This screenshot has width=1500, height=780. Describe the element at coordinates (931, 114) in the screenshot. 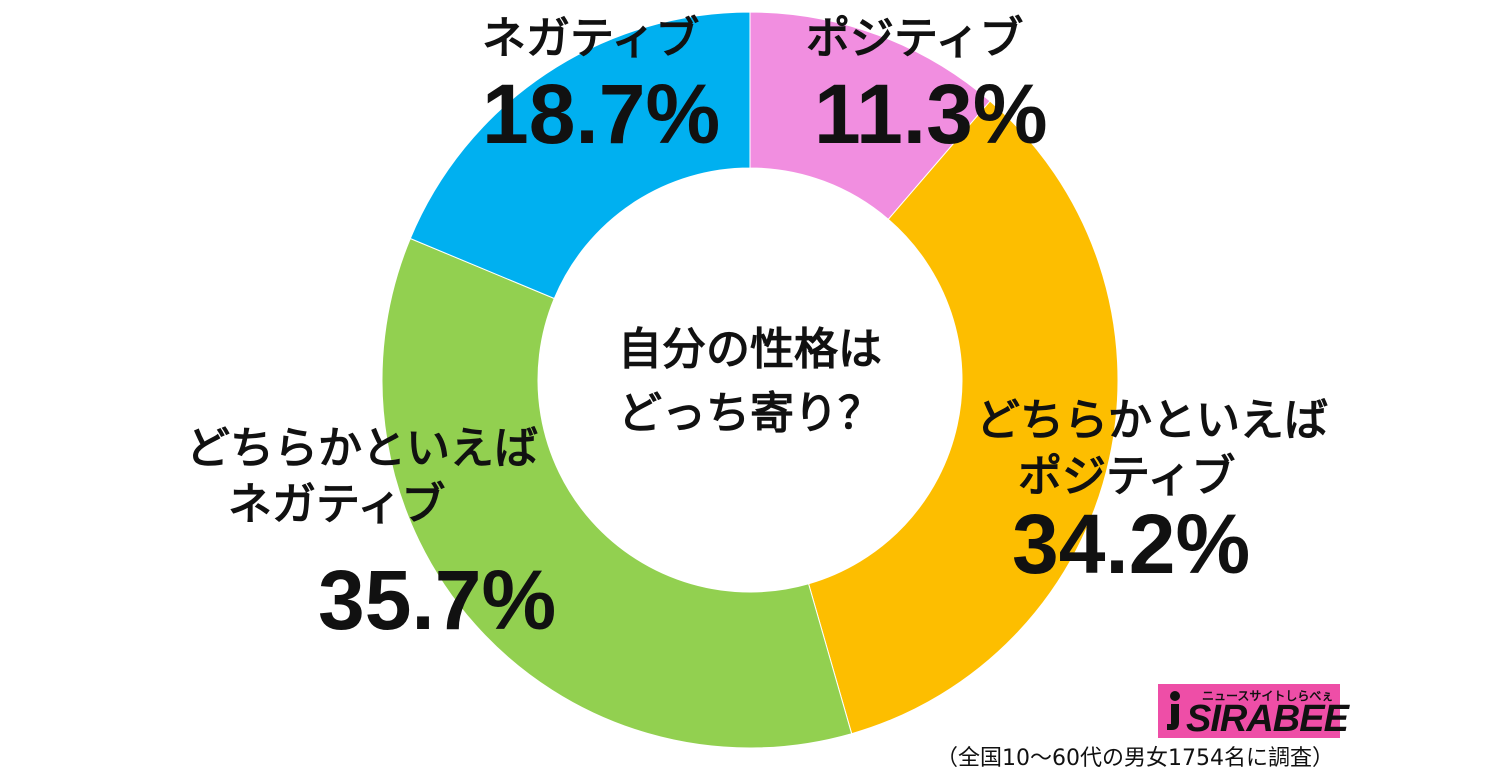

I see `slice-value-positive: 11.3%` at that location.